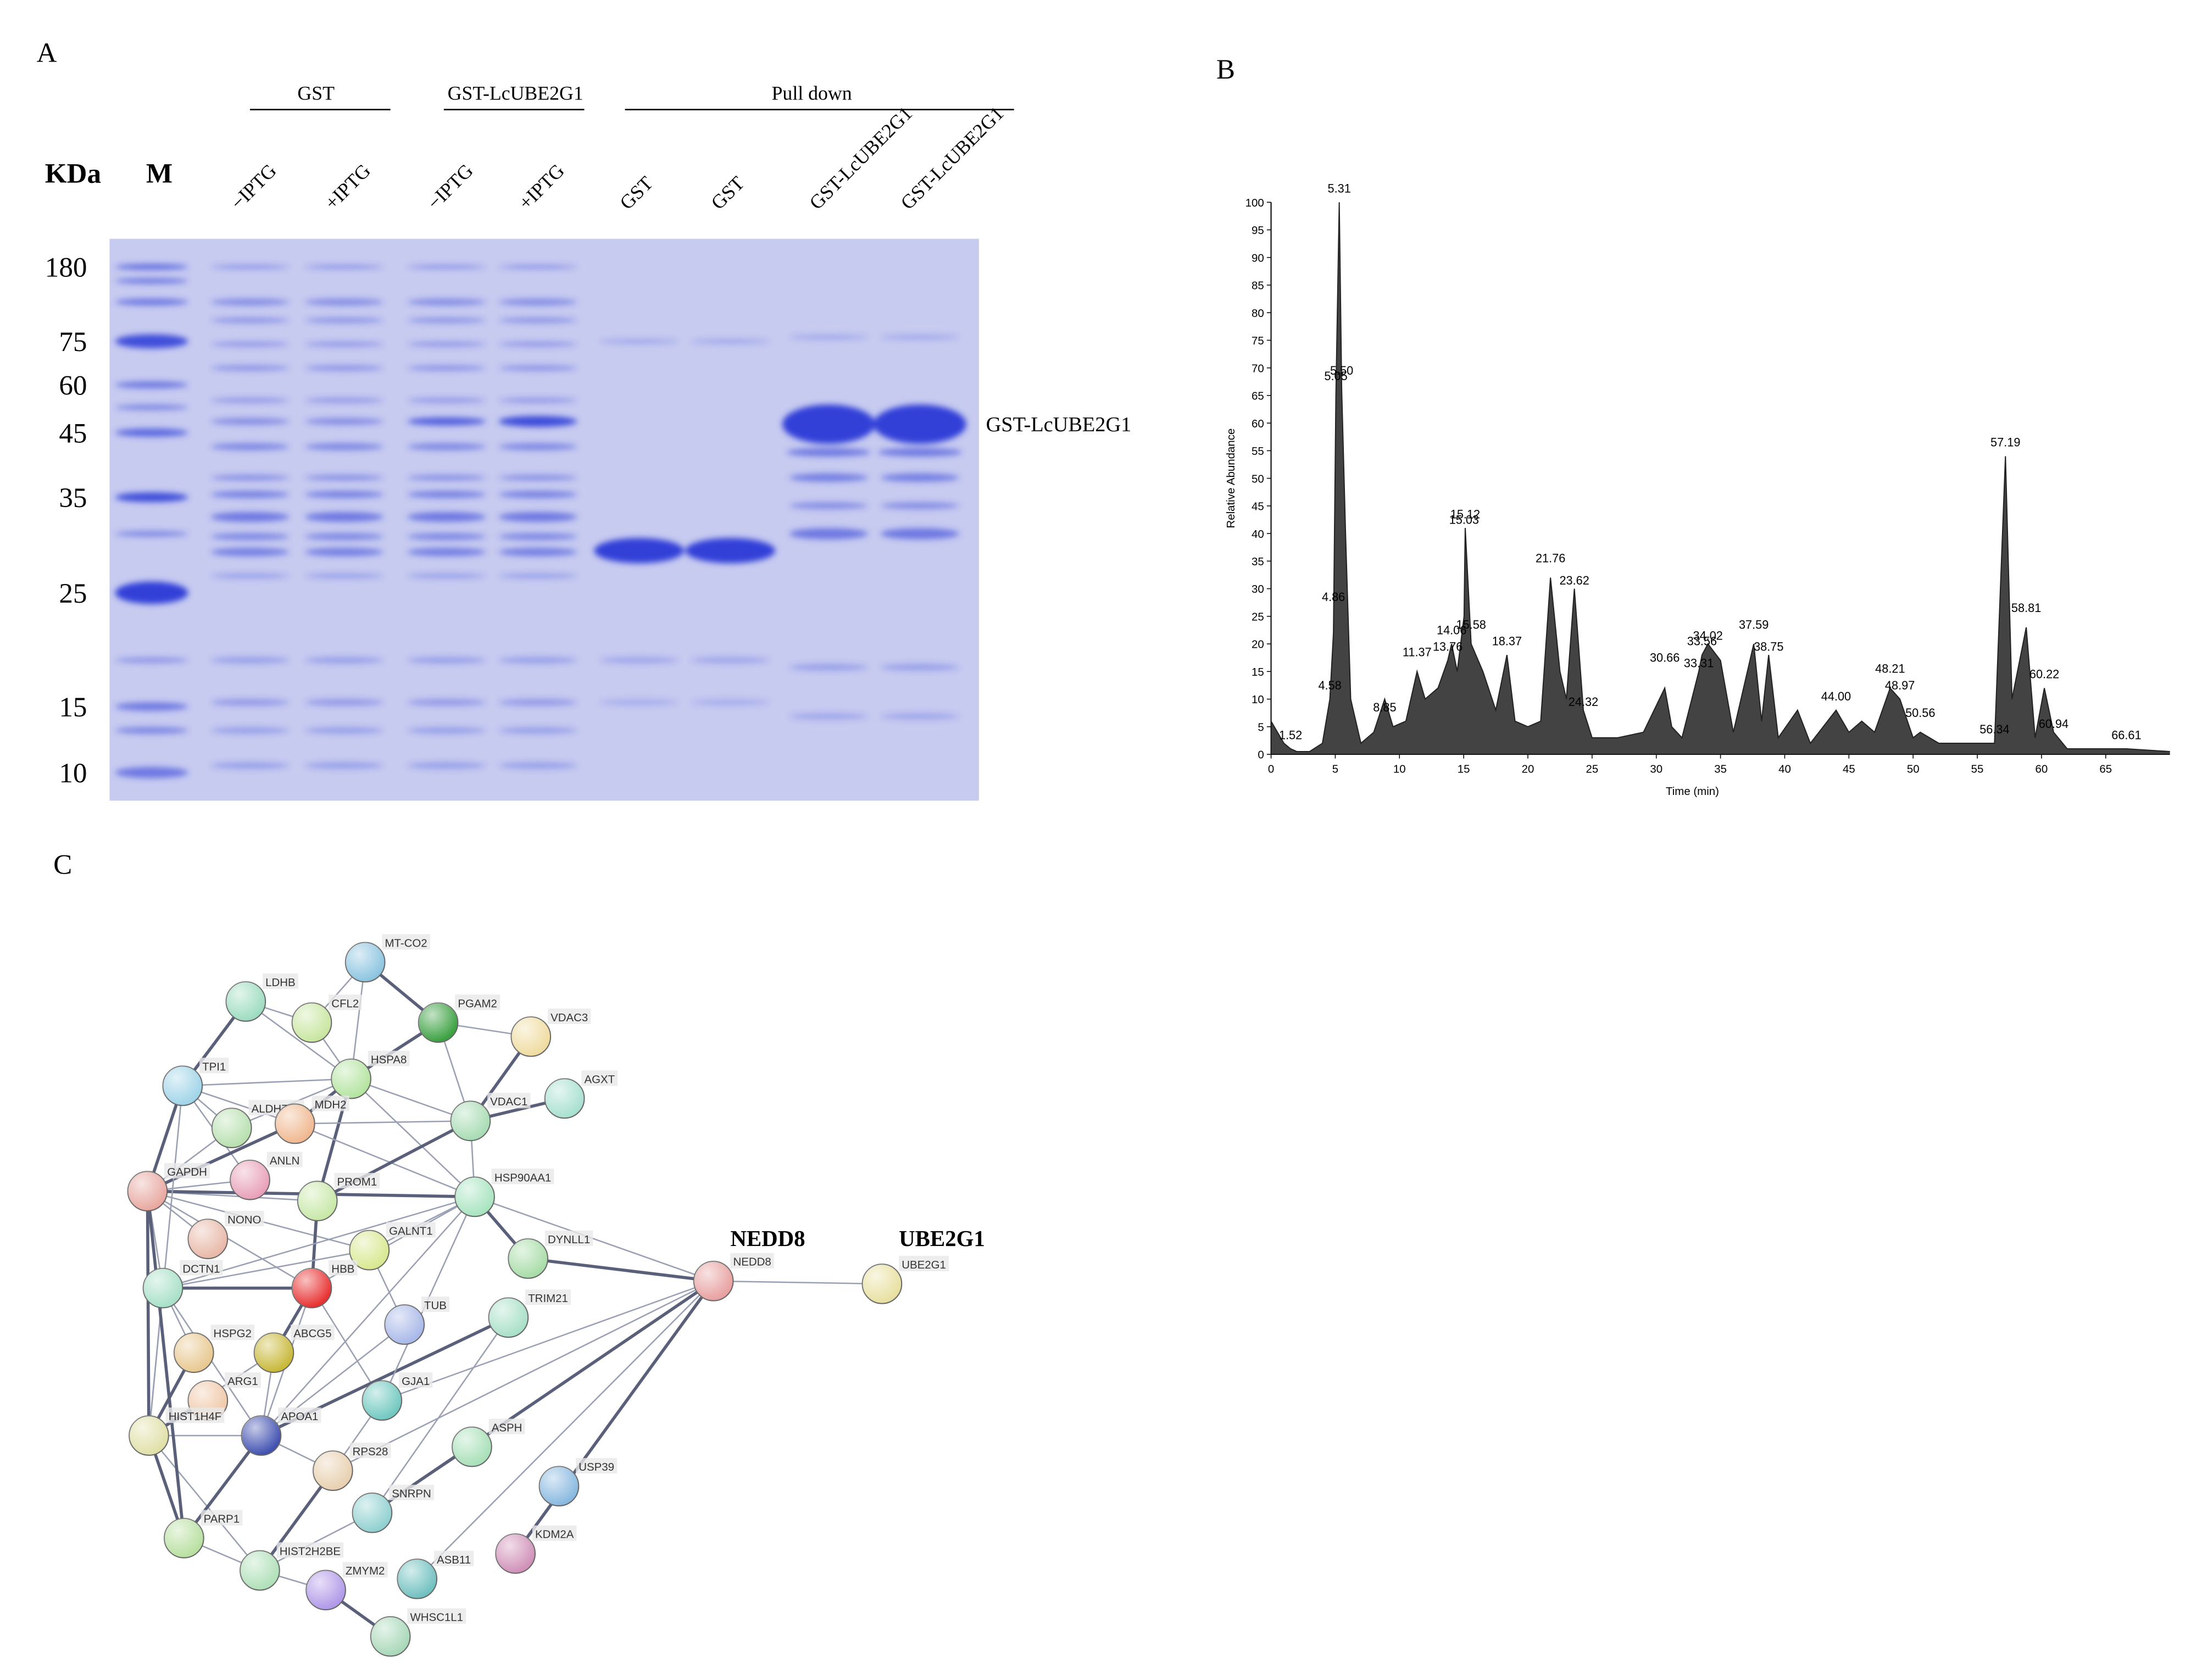 Image resolution: width=2191 pixels, height=1680 pixels. What do you see at coordinates (1342, 370) in the screenshot?
I see `peak-label: 5.50` at bounding box center [1342, 370].